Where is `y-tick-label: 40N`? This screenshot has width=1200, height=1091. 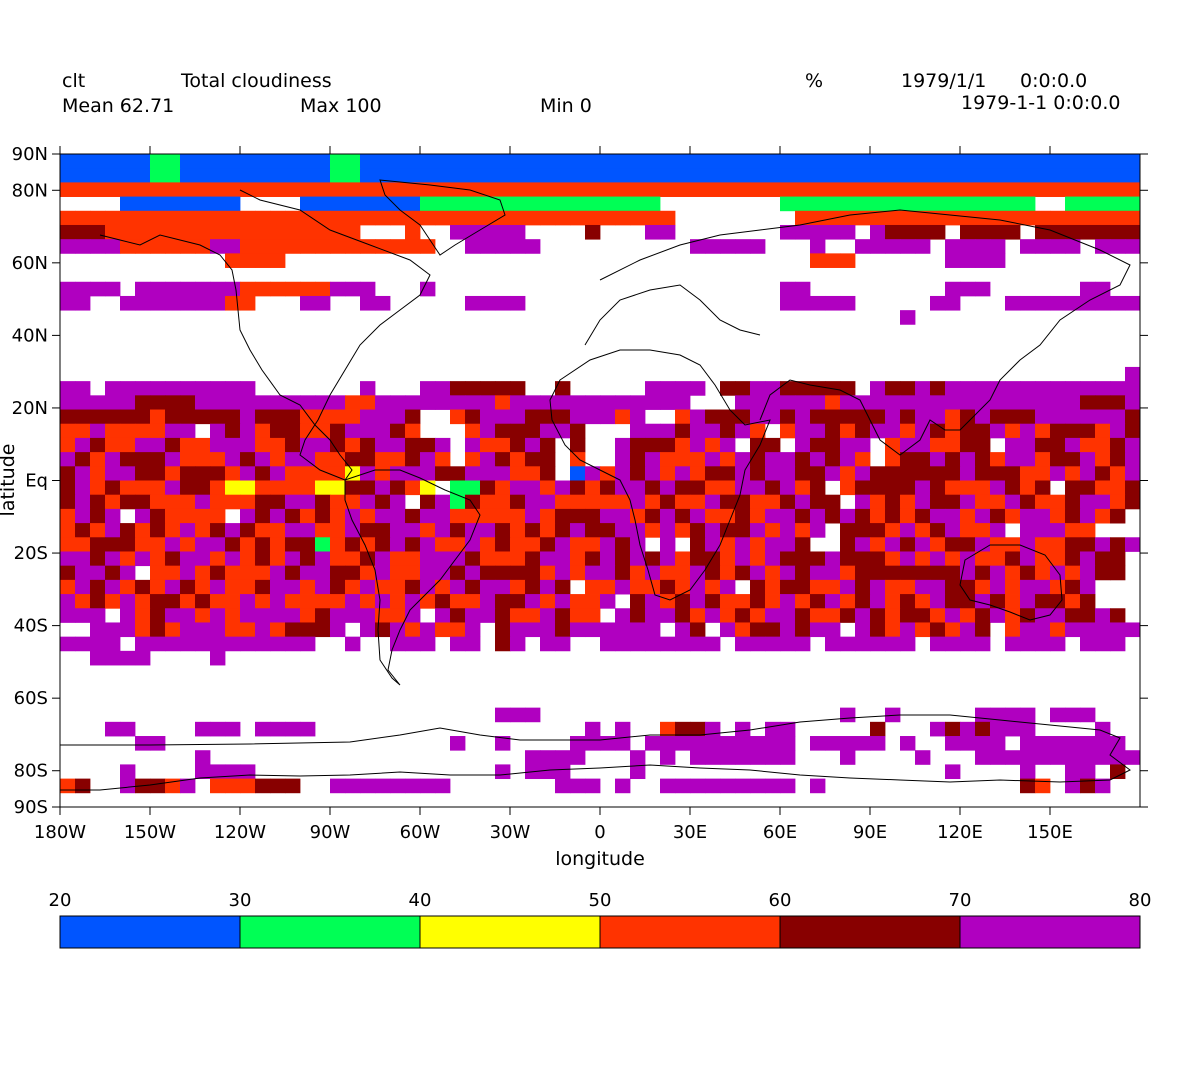 y-tick-label: 40N is located at coordinates (30, 335).